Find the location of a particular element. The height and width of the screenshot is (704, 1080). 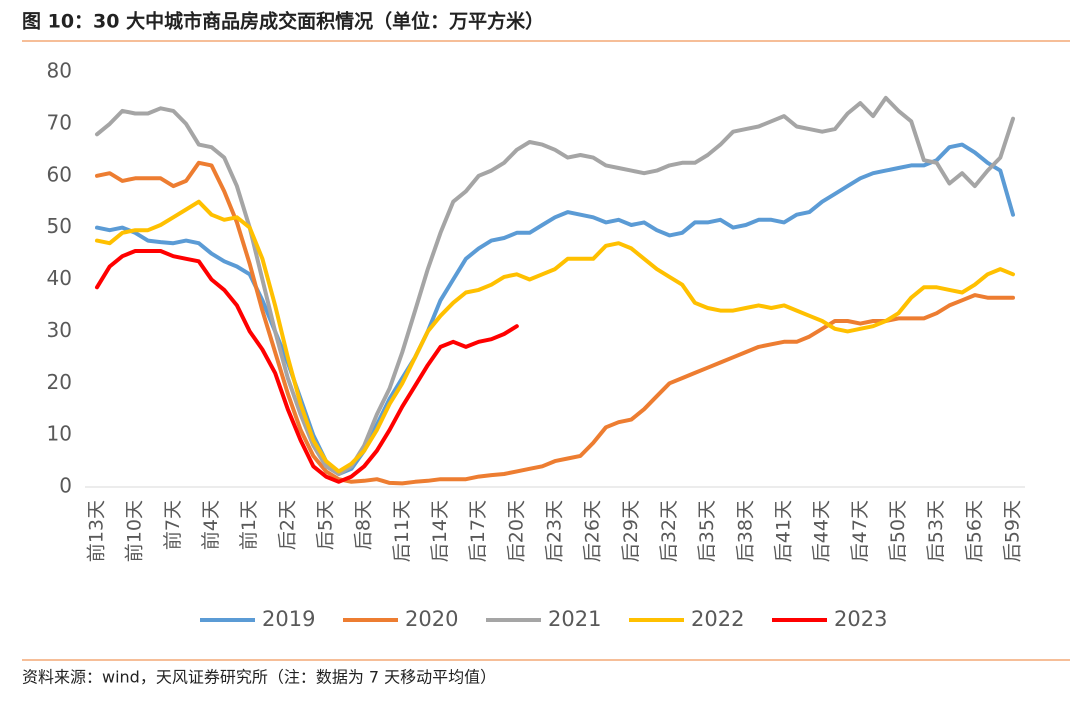

x-tick-label: 后20天 is located at coordinates (516, 531).